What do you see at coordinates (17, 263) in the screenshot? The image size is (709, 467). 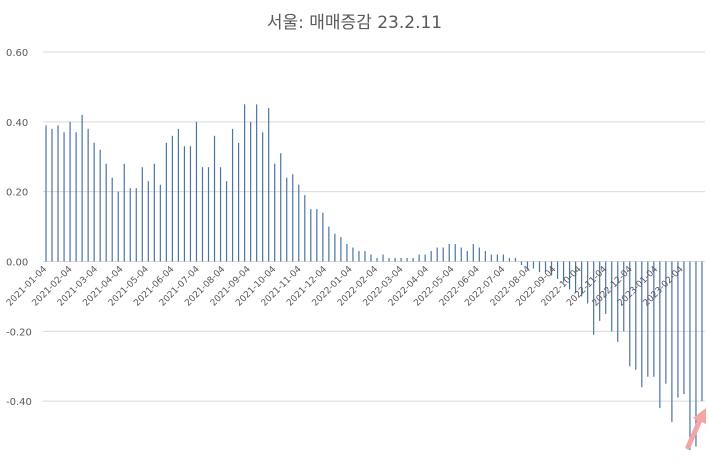 I see `y-tick-label: 0.00` at bounding box center [17, 263].